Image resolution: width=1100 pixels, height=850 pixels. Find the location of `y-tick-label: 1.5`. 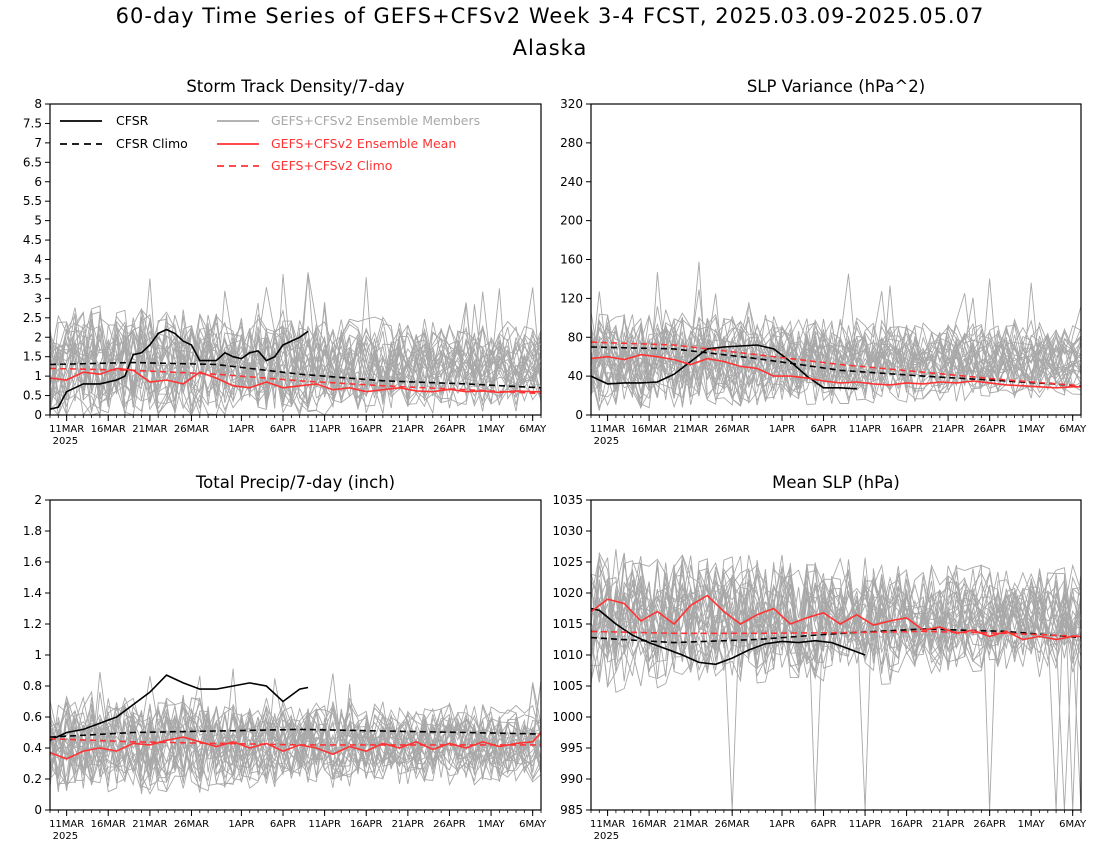

y-tick-label: 1.5 is located at coordinates (32, 357).